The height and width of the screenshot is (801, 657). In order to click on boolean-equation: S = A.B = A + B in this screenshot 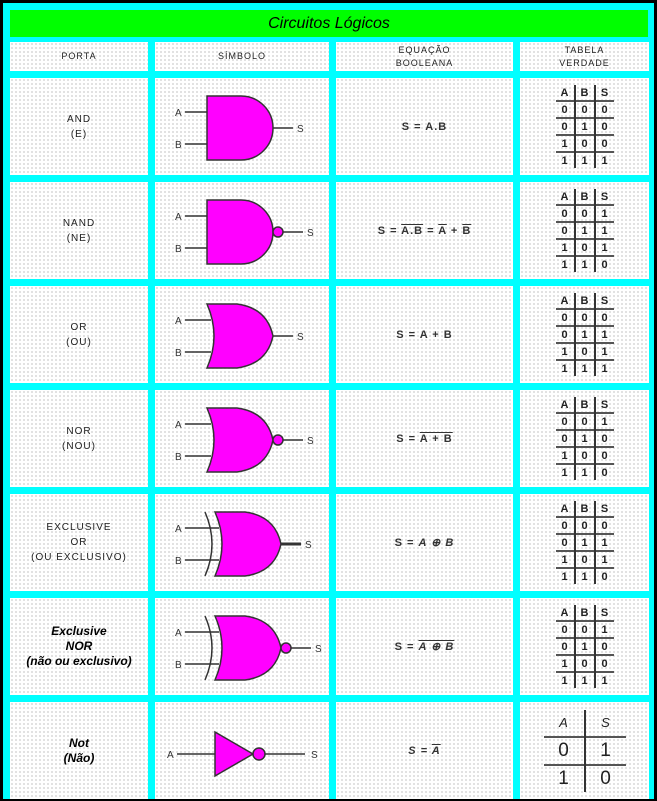, I will do `click(425, 231)`.